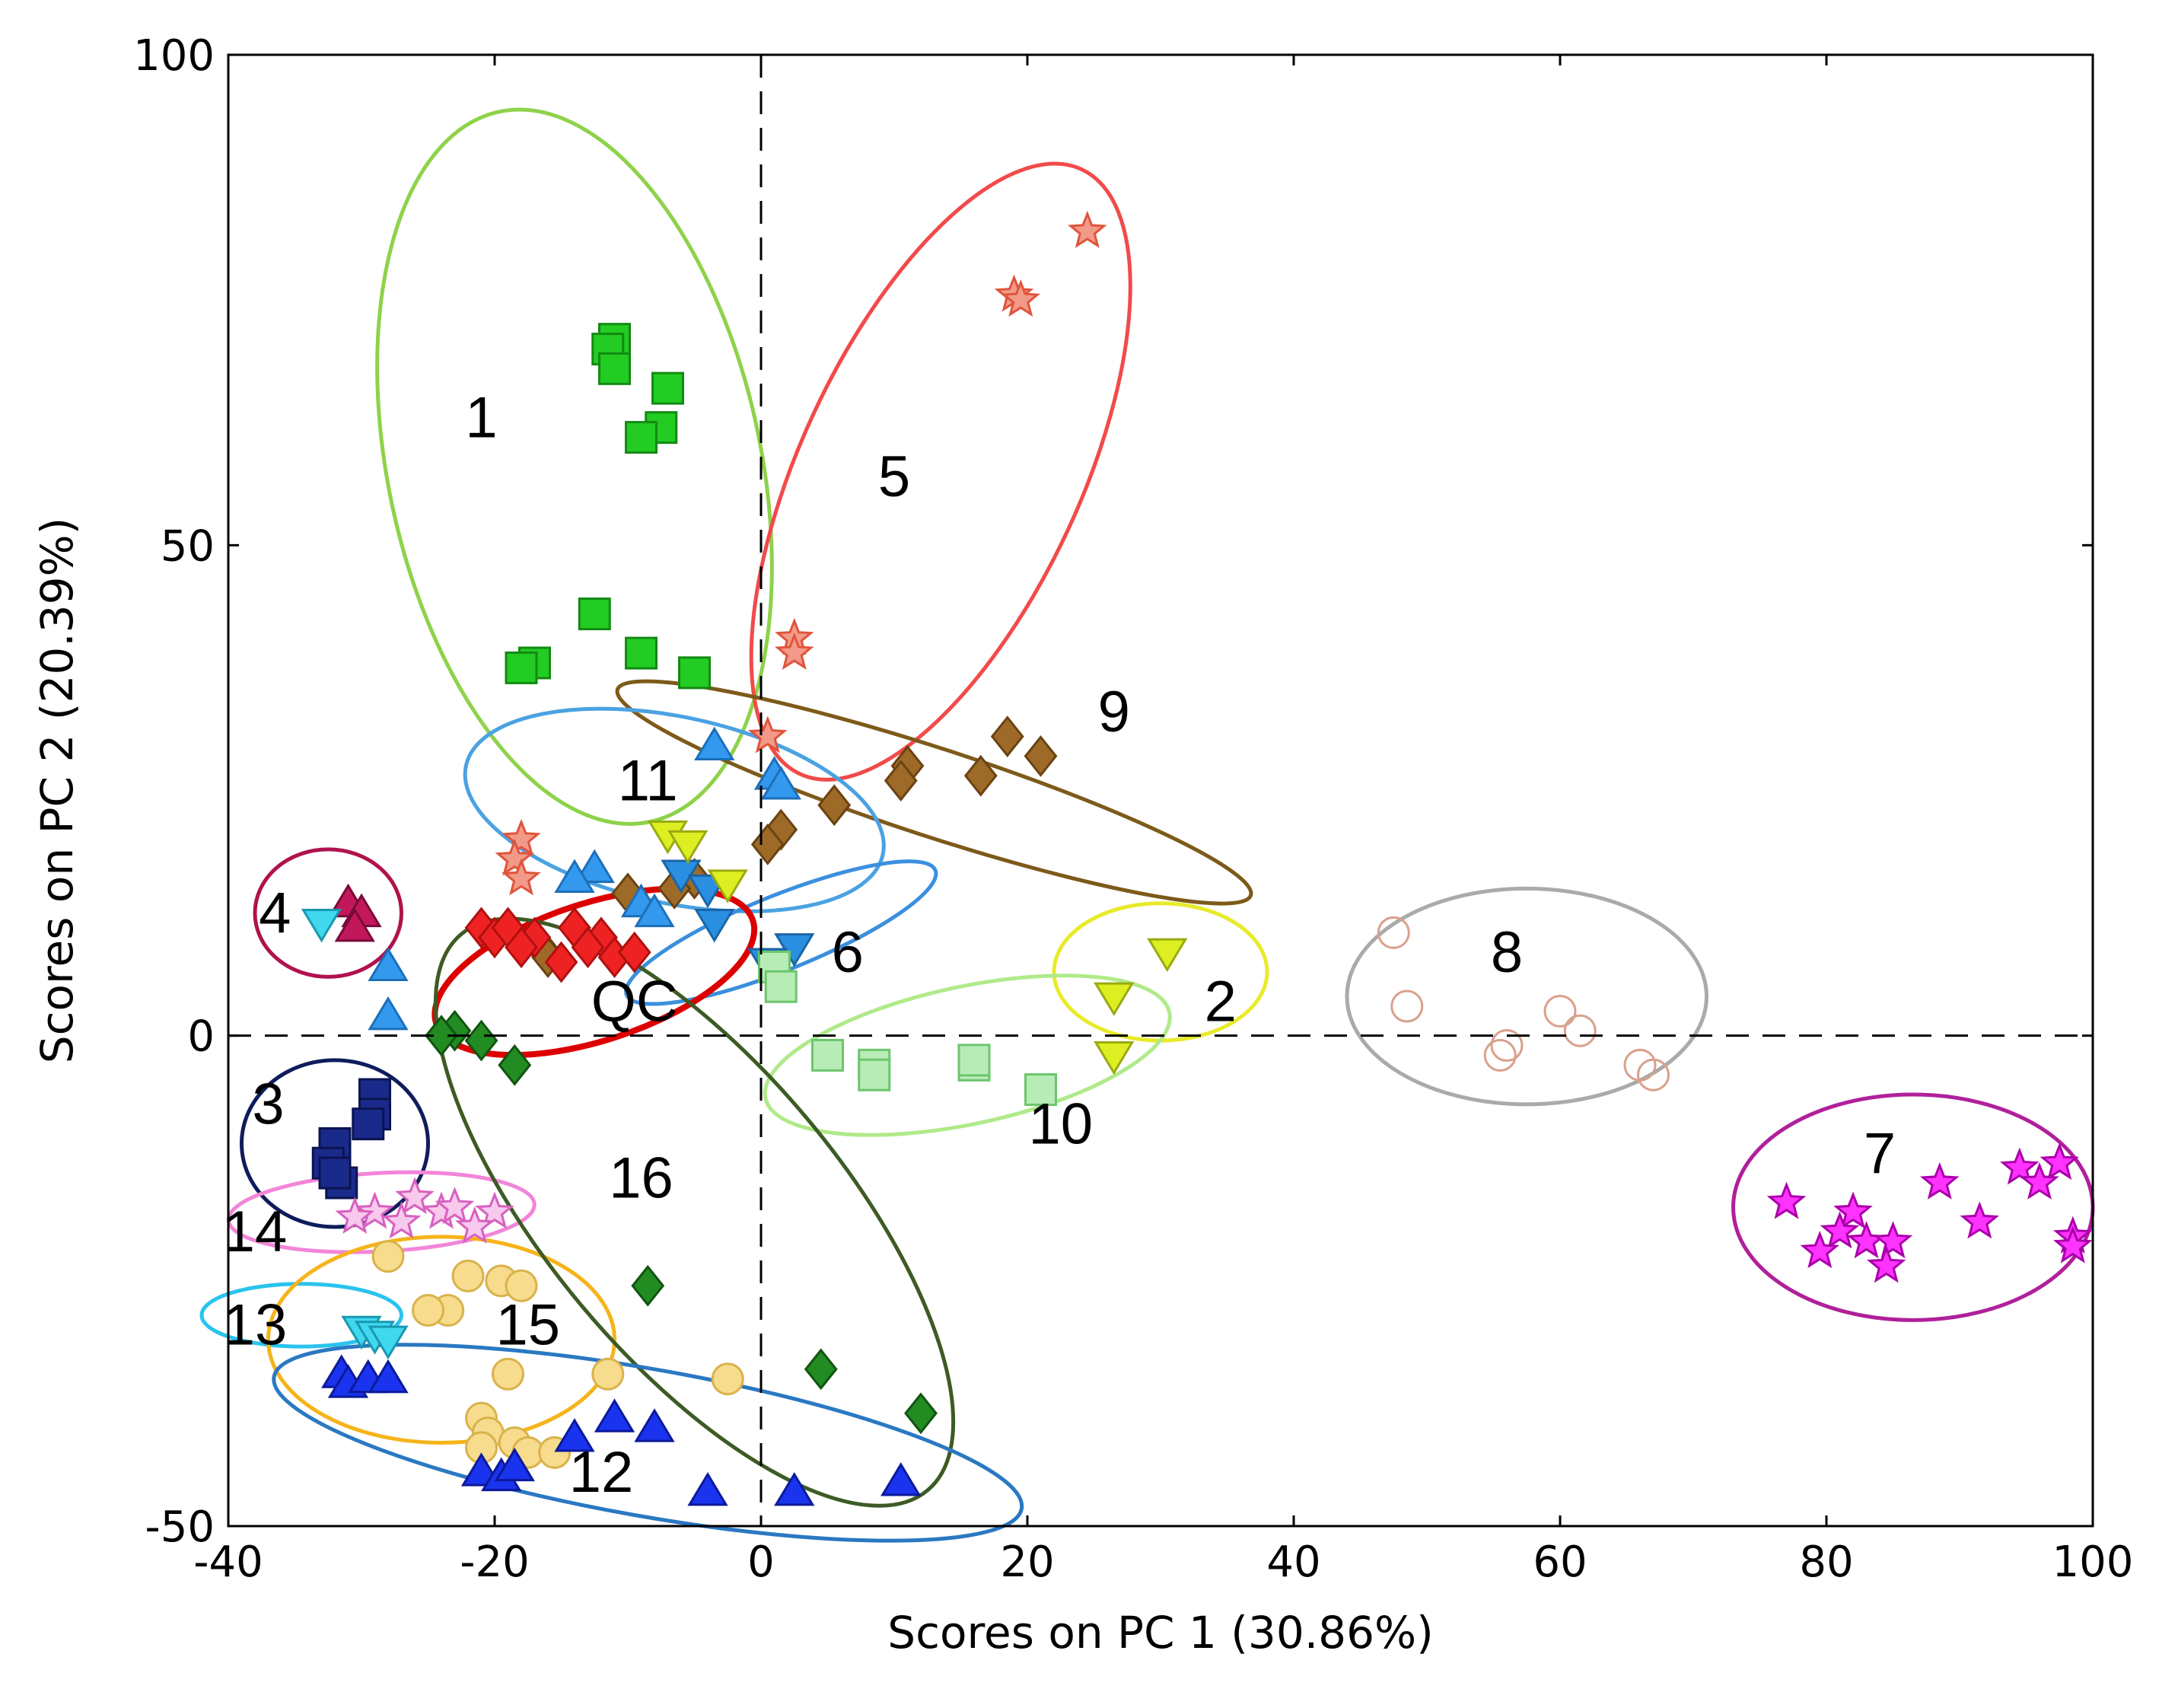 Image resolution: width=2159 pixels, height=1708 pixels. What do you see at coordinates (228, 1562) in the screenshot?
I see `x-tick-label: -40` at bounding box center [228, 1562].